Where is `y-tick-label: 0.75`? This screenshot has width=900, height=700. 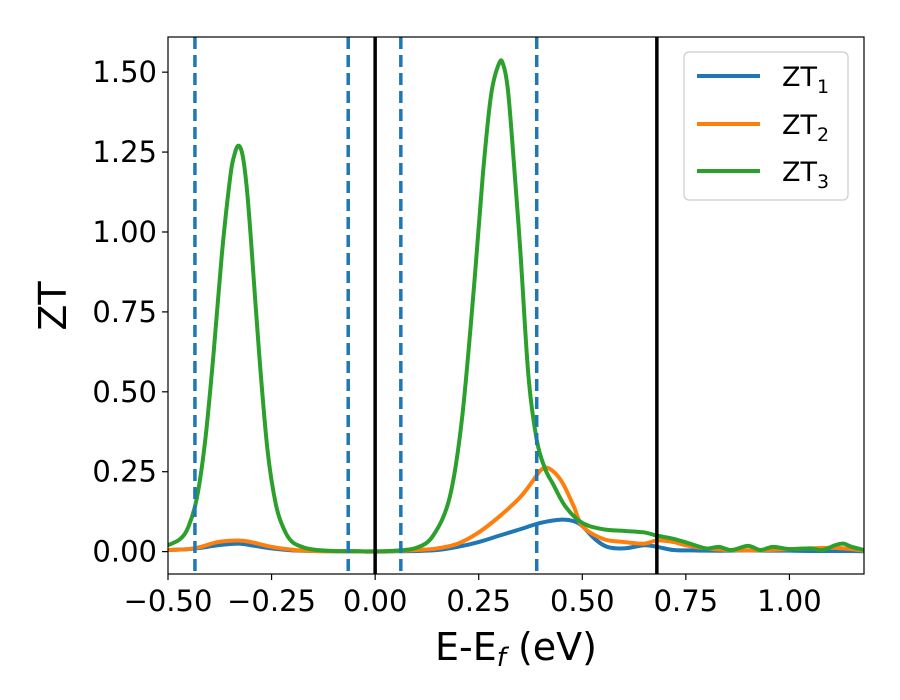
y-tick-label: 0.75 is located at coordinates (124, 312).